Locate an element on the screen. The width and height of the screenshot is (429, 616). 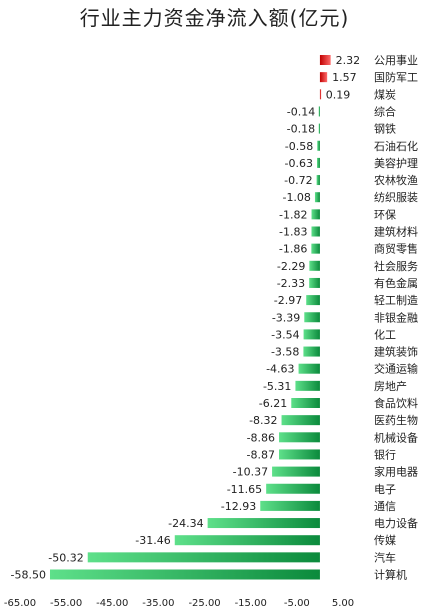
data-label: -11.65 is located at coordinates (244, 489).